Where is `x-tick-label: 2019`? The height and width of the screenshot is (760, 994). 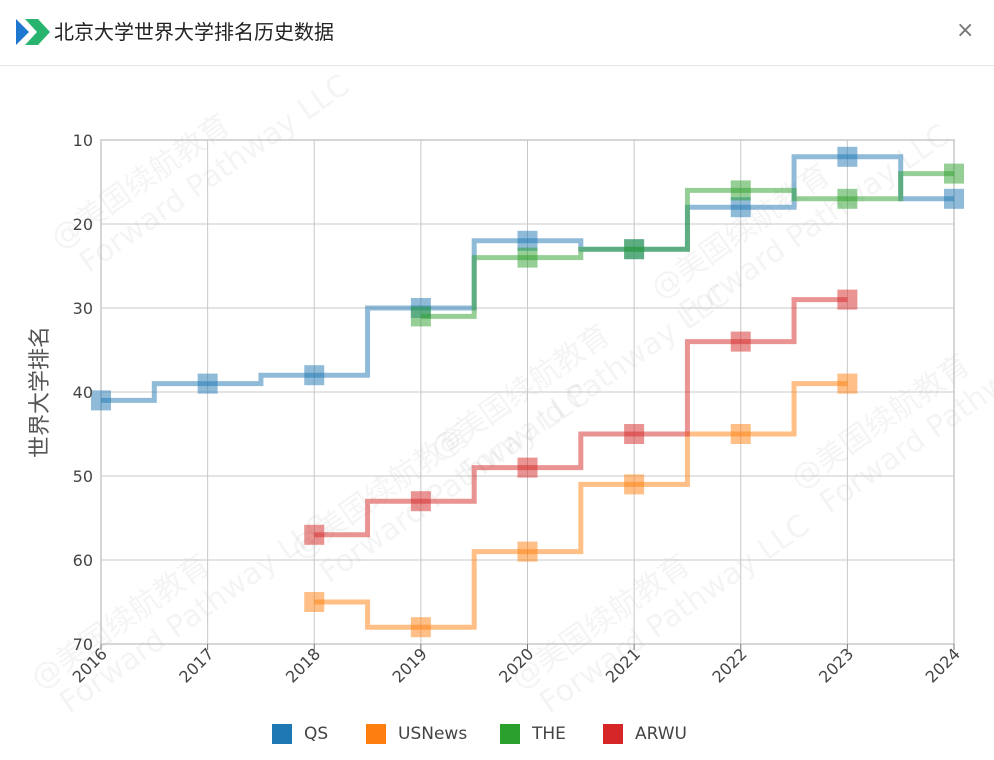 x-tick-label: 2019 is located at coordinates (410, 665).